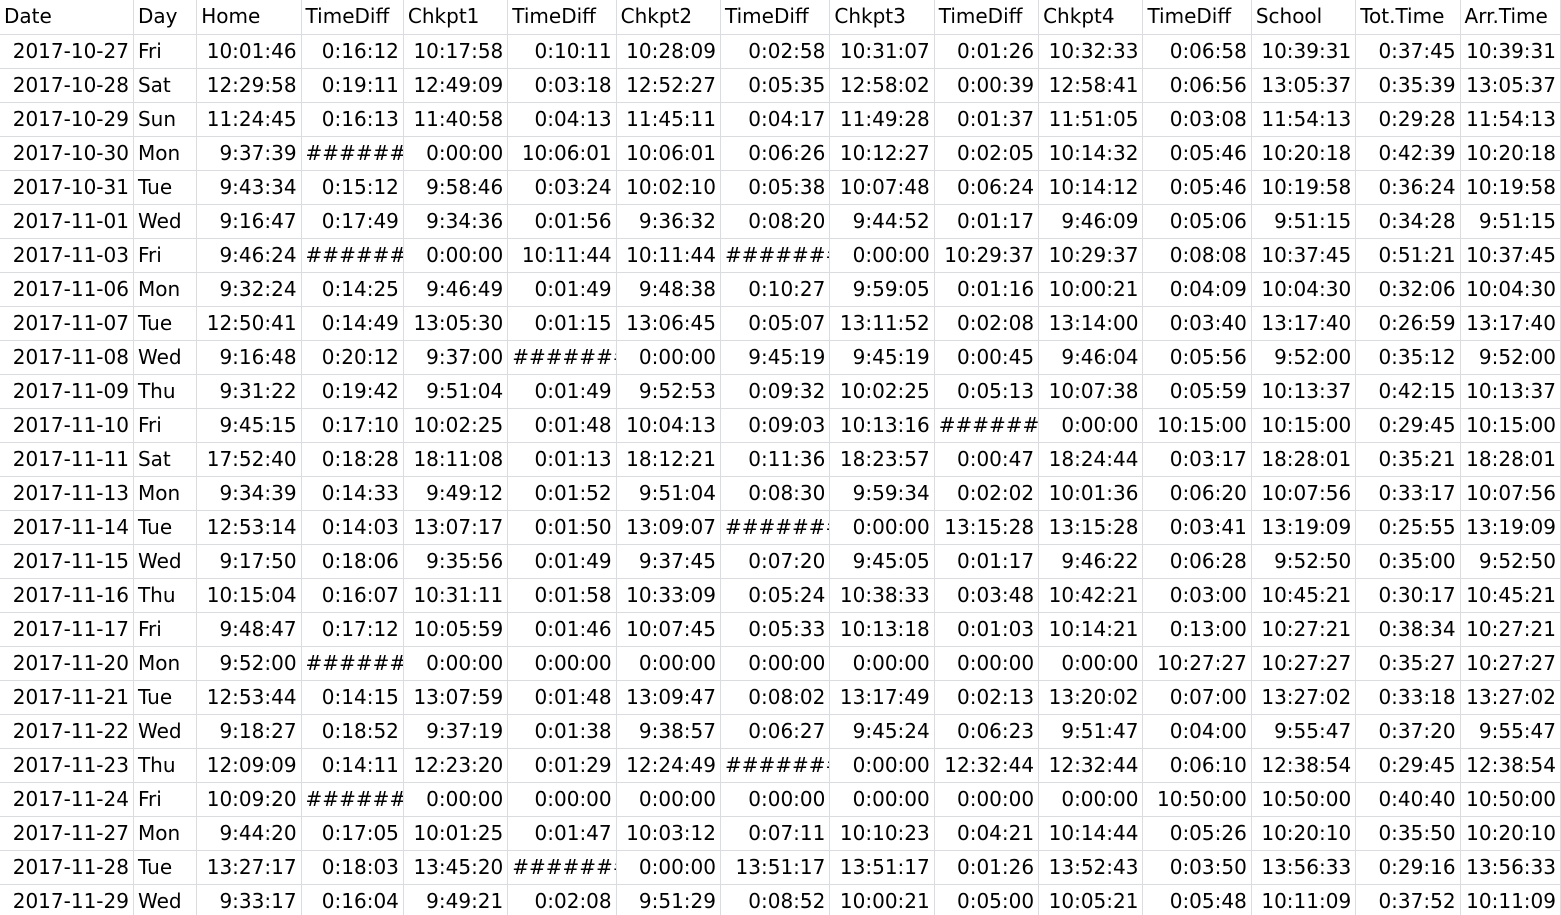  I want to click on cell-chkpt3: 9:45:24, so click(882, 731).